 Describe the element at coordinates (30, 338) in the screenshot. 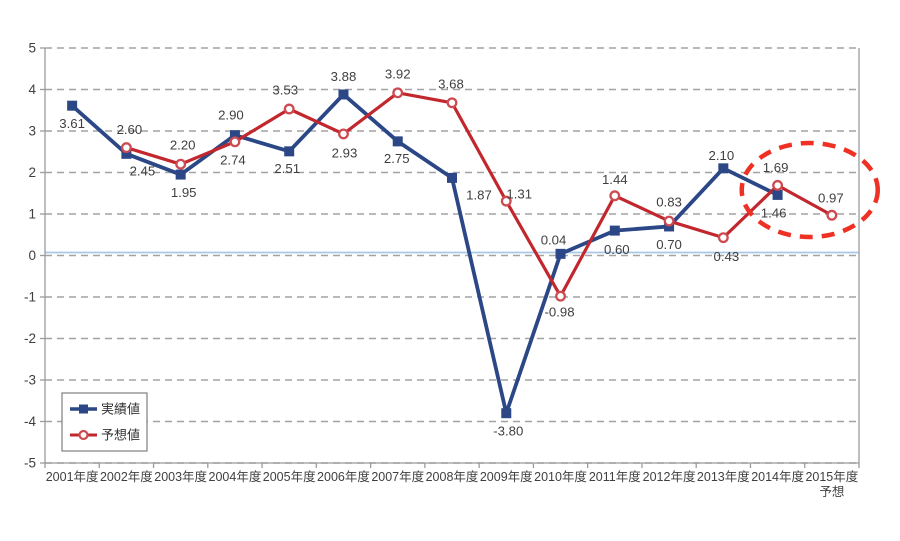

I see `y-tick-label: -2` at that location.